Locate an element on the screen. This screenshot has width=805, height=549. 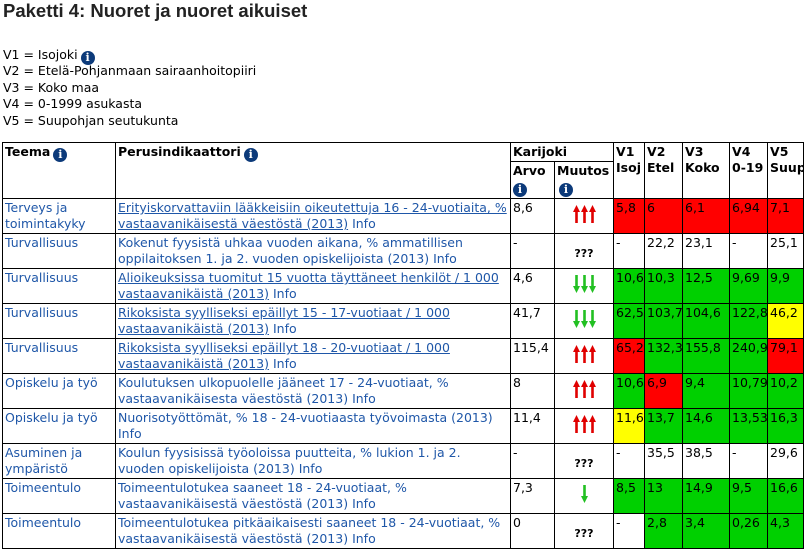
cell-v2: 103,7 is located at coordinates (664, 321).